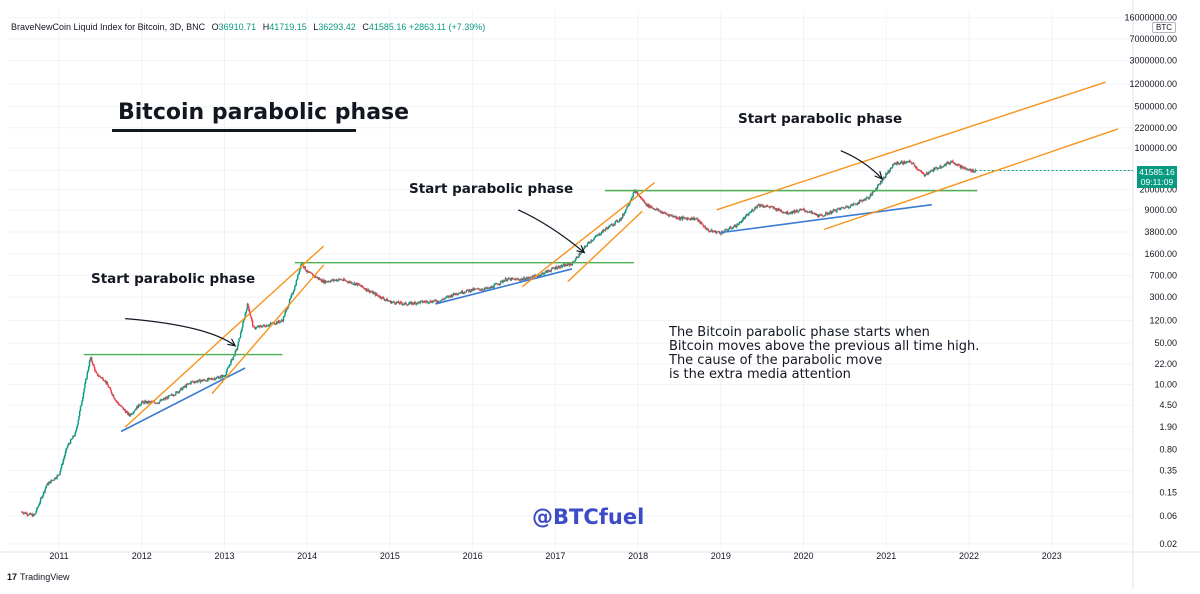 This screenshot has width=1200, height=594. What do you see at coordinates (237, 27) in the screenshot?
I see `open-value: 36910.71` at bounding box center [237, 27].